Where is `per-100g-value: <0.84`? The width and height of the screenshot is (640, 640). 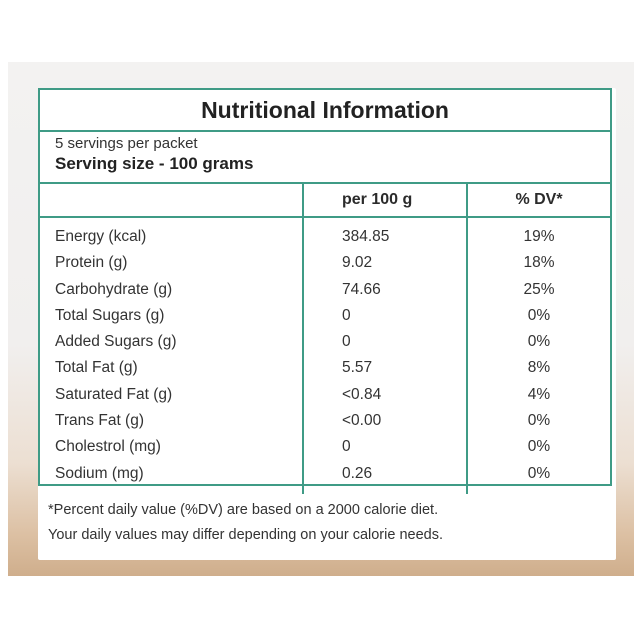
per-100g-value: <0.84 is located at coordinates (362, 394).